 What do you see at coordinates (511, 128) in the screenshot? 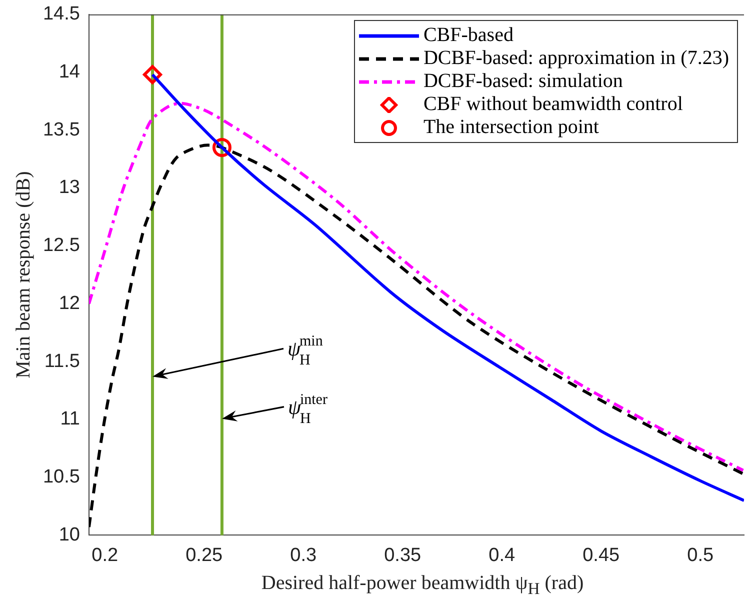
I see `legend-label: The intersection point` at bounding box center [511, 128].